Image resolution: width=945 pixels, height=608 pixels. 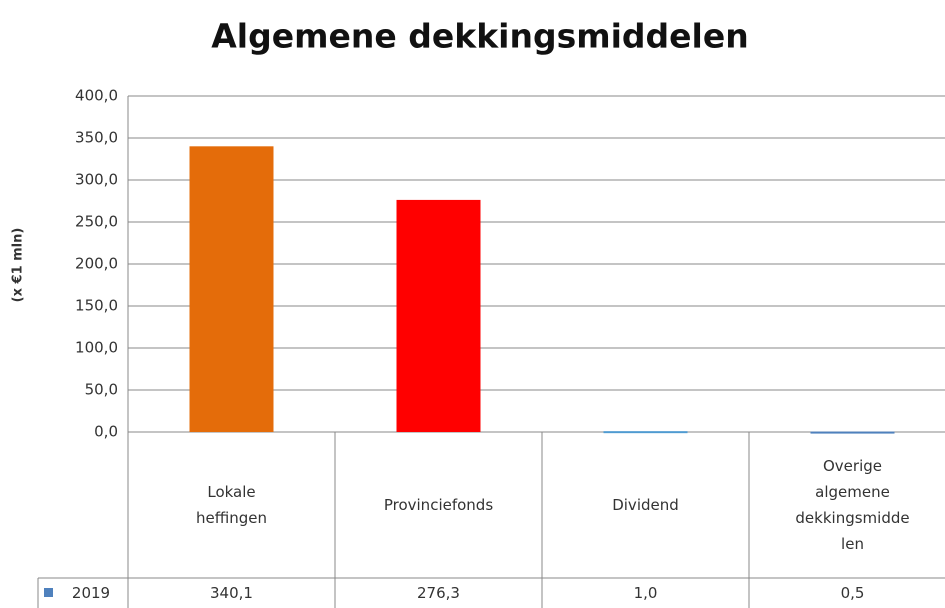 I want to click on chart-title: Algemene dekkingsmiddelen, so click(x=479, y=36).